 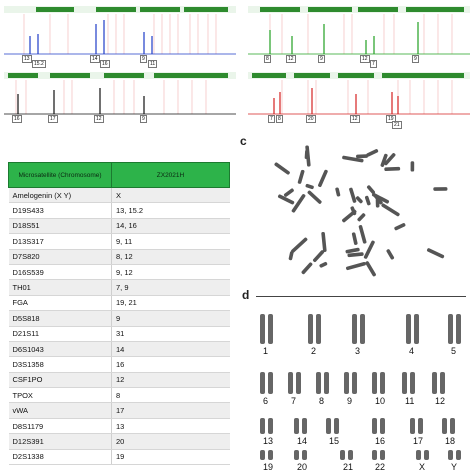 I want to click on karyotype-label: 13, so click(x=268, y=441).